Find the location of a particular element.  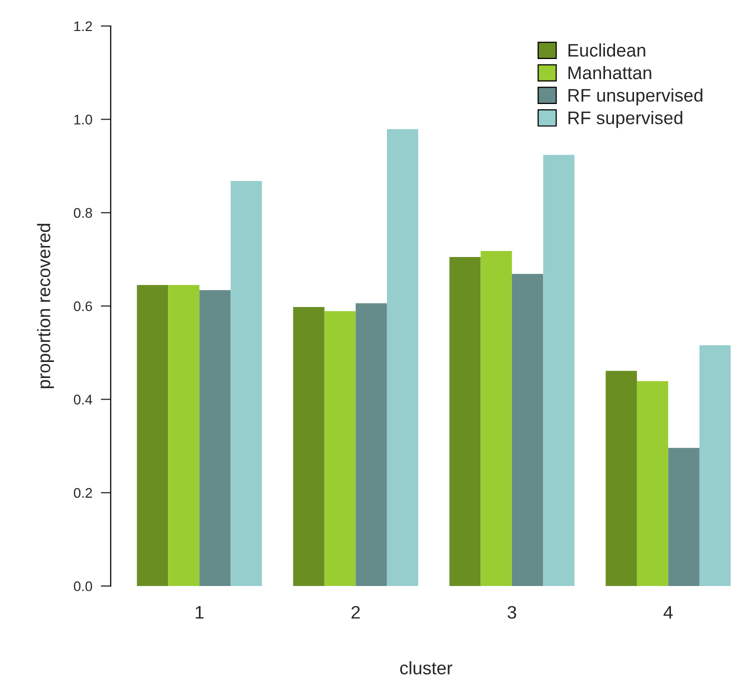

legend-label: RF supervised is located at coordinates (625, 119).